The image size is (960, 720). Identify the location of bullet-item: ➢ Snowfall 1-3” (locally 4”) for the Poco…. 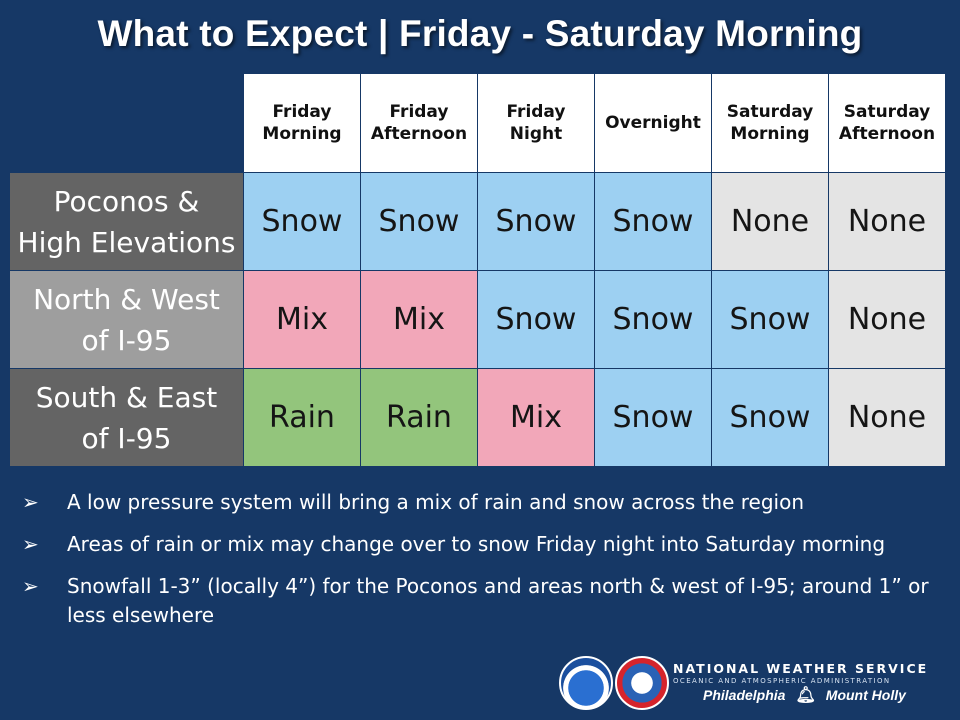
(482, 601).